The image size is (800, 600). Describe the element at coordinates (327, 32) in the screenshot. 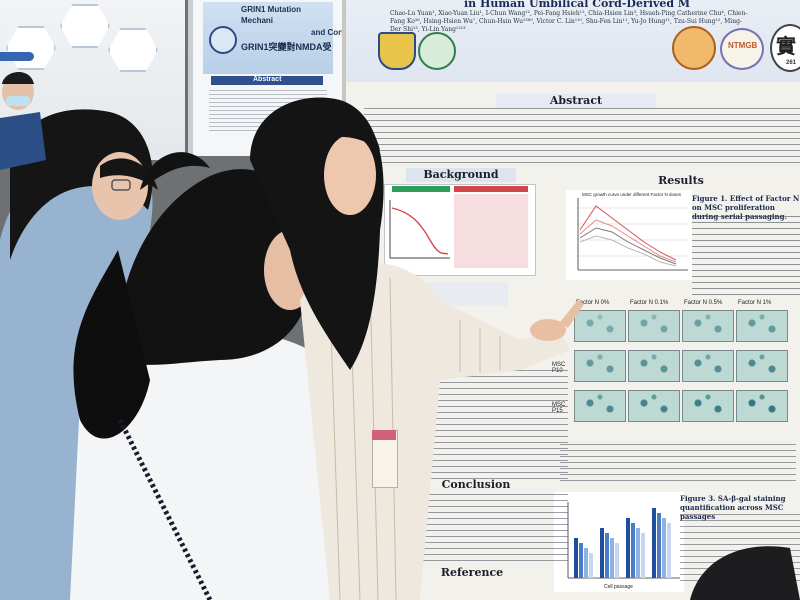

I see `poster-title-cont: and Cort` at that location.